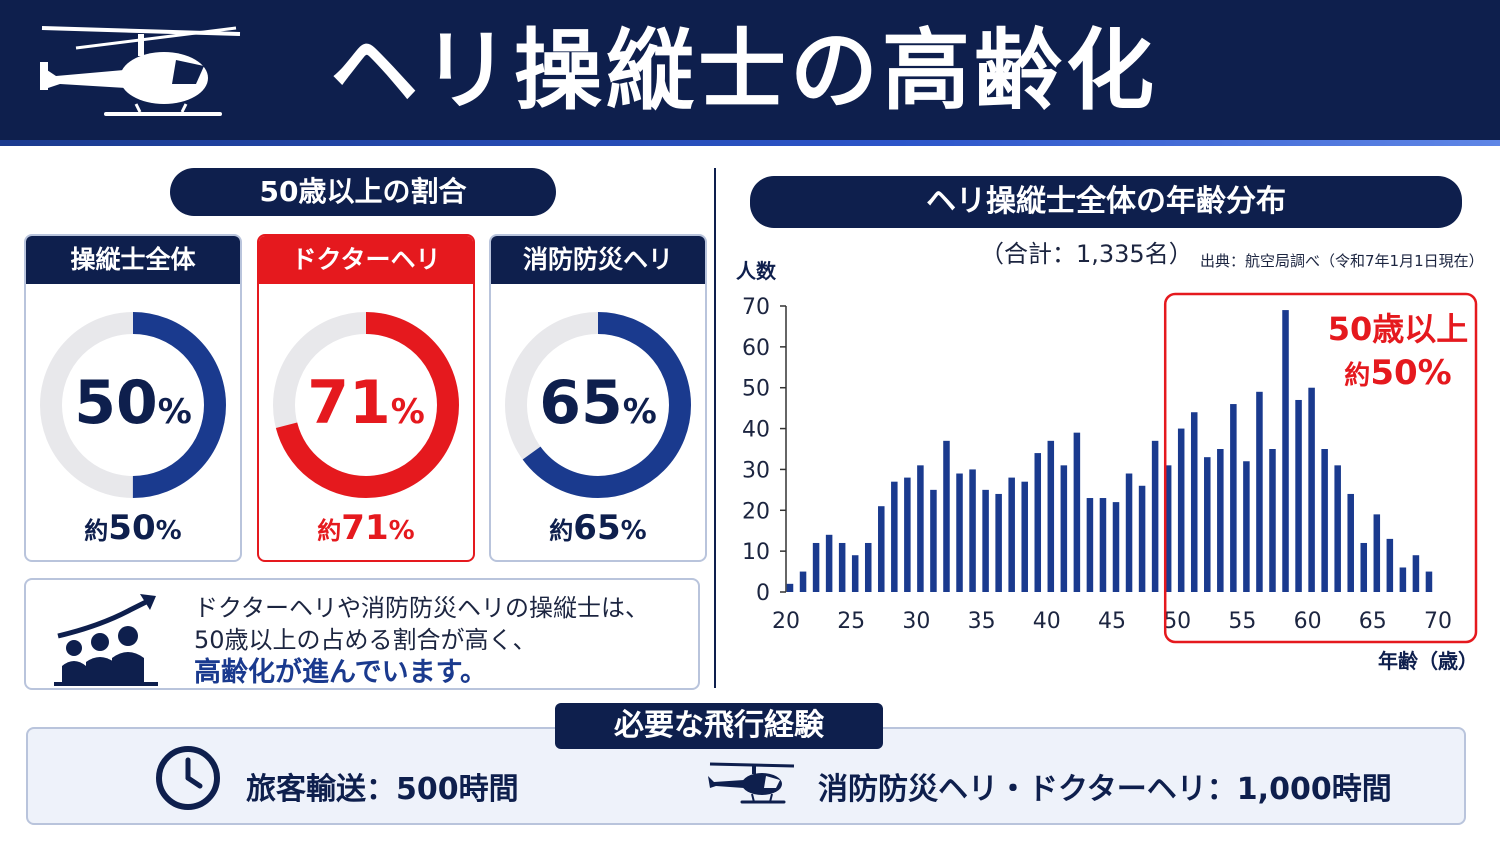 The width and height of the screenshot is (1500, 844). What do you see at coordinates (365, 640) in the screenshot?
I see `note-line-2: 50歳以上の占める割合が高く、` at bounding box center [365, 640].